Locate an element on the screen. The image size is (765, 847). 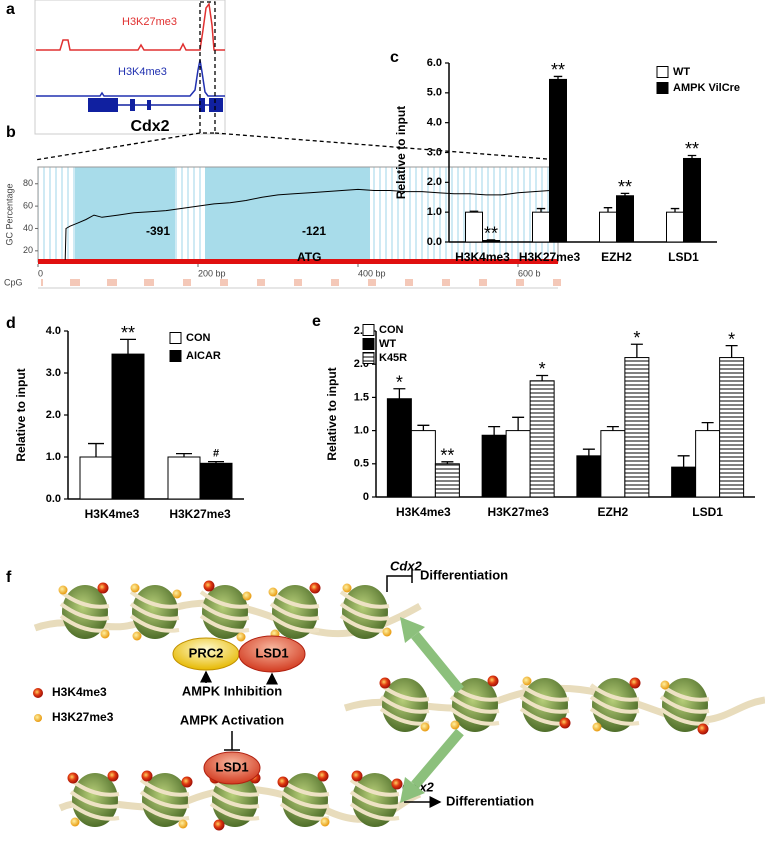
annotation: -121 is located at coordinates (314, 231).